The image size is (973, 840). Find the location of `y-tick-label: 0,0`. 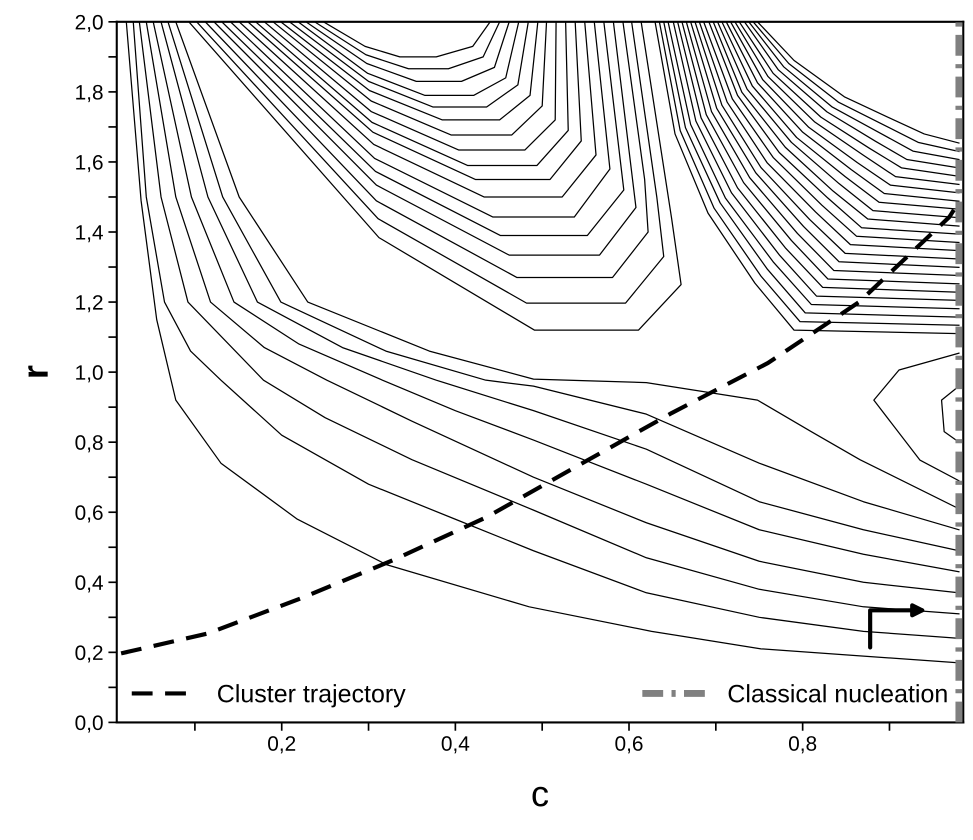

y-tick-label: 0,0 is located at coordinates (89, 724).